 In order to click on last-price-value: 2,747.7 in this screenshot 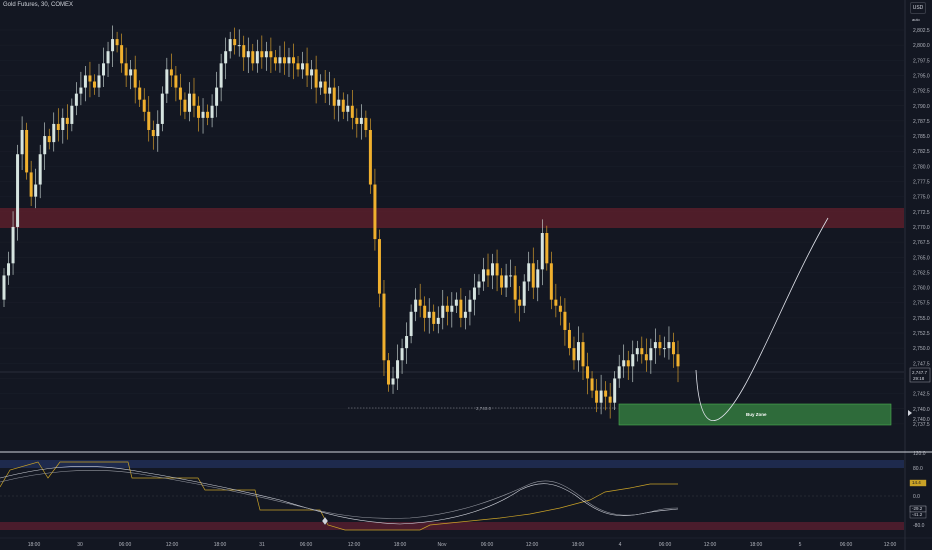, I will do `click(920, 372)`.